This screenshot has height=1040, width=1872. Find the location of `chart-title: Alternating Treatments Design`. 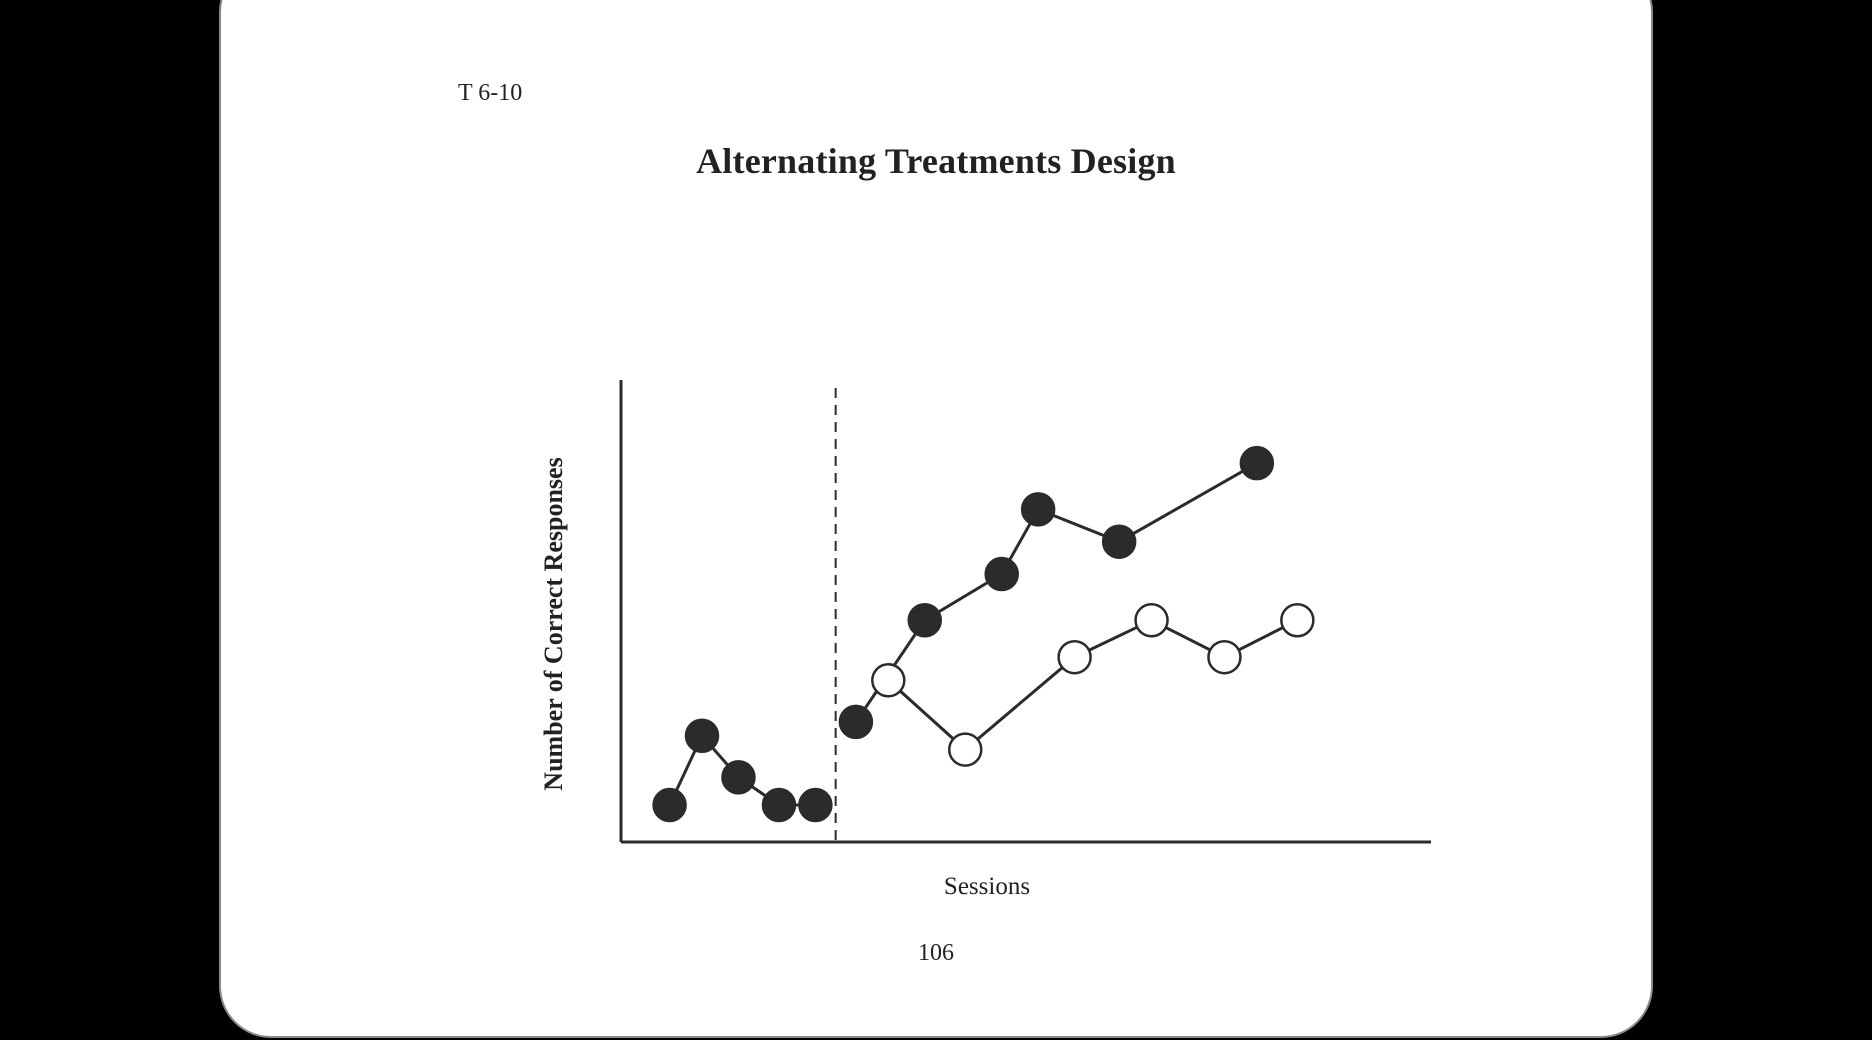

chart-title: Alternating Treatments Design is located at coordinates (936, 161).